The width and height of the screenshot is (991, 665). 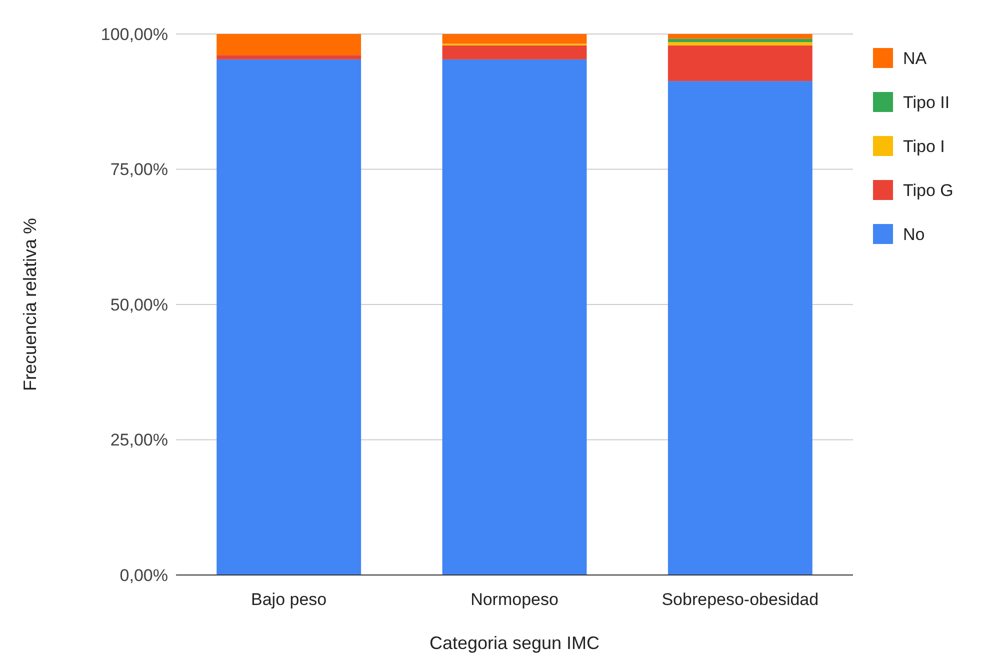 I want to click on y-tick-label: 0,00%, so click(x=144, y=575).